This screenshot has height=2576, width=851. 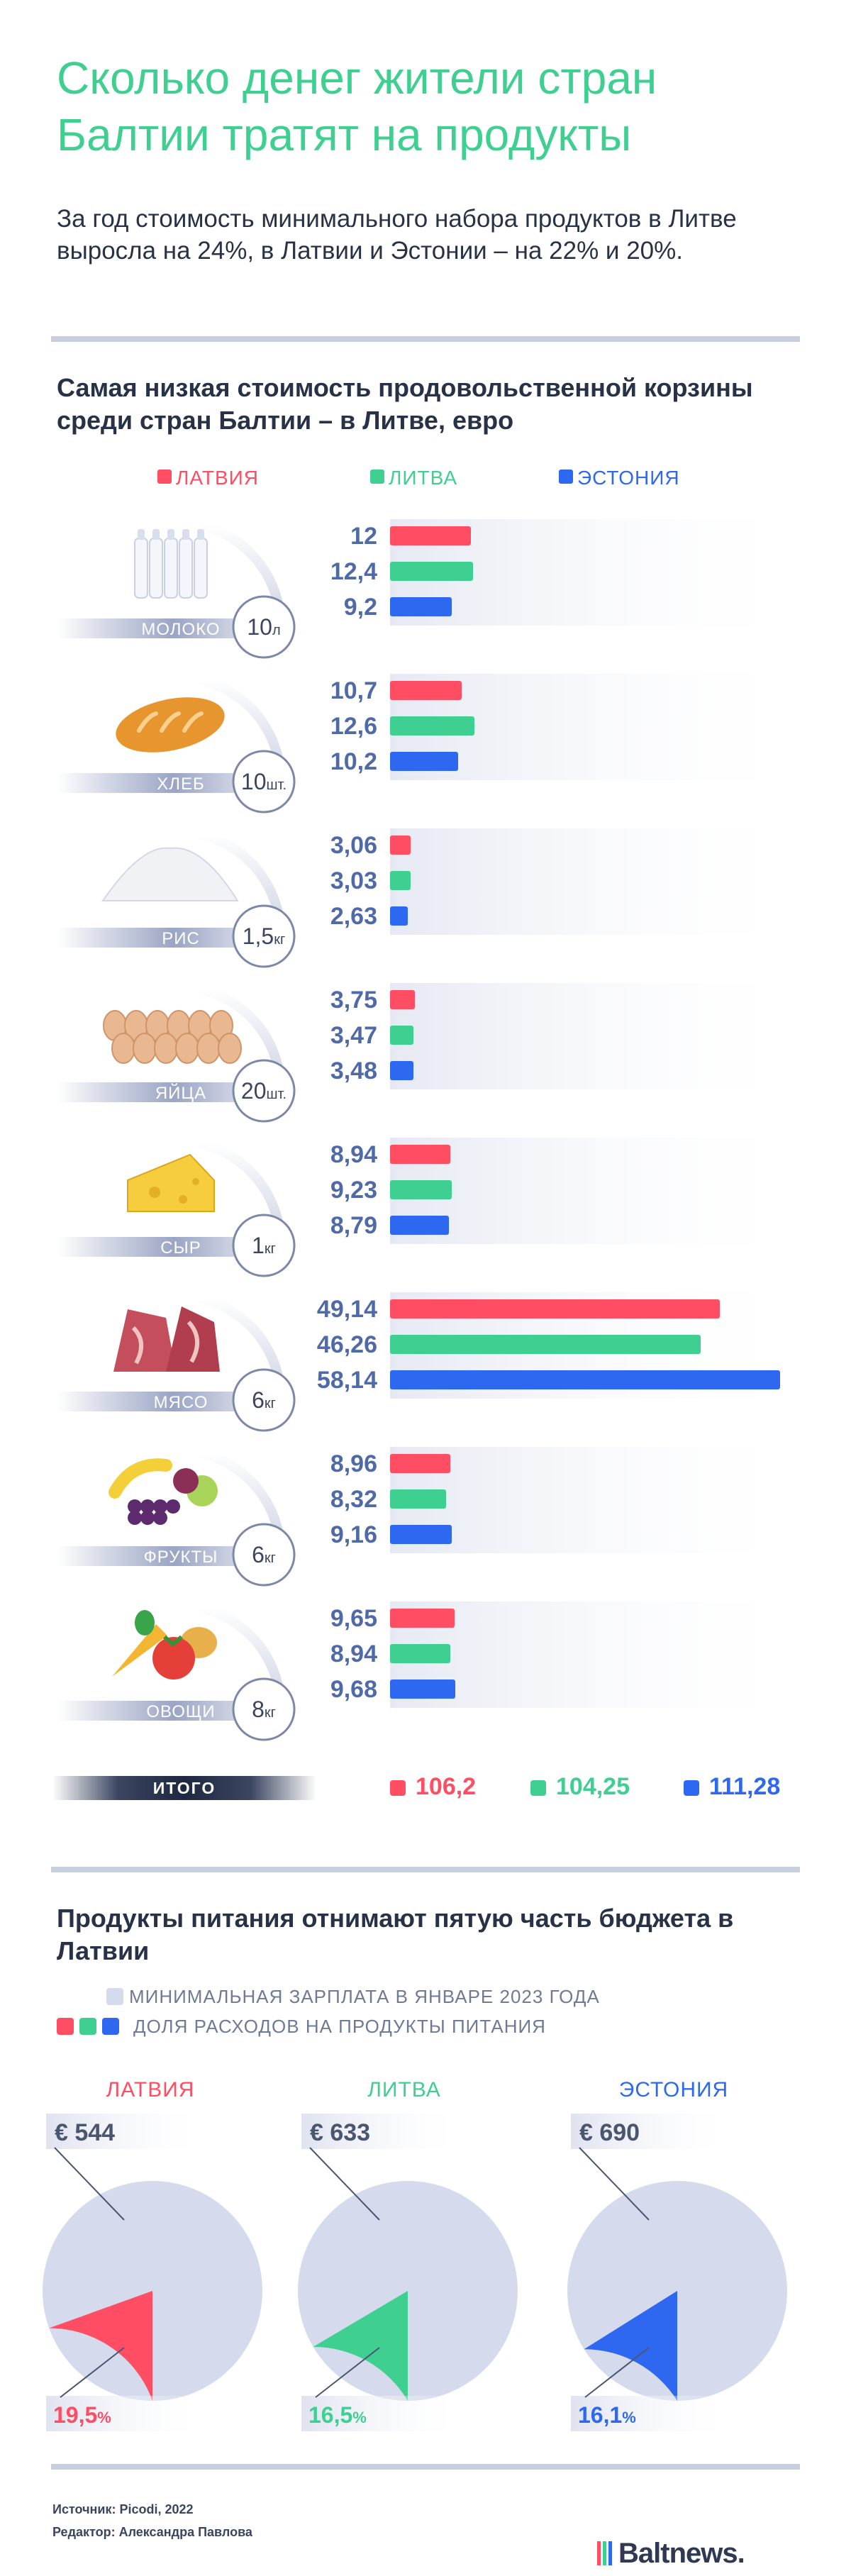 I want to click on value-label-latvia: 10,7, so click(x=353, y=690).